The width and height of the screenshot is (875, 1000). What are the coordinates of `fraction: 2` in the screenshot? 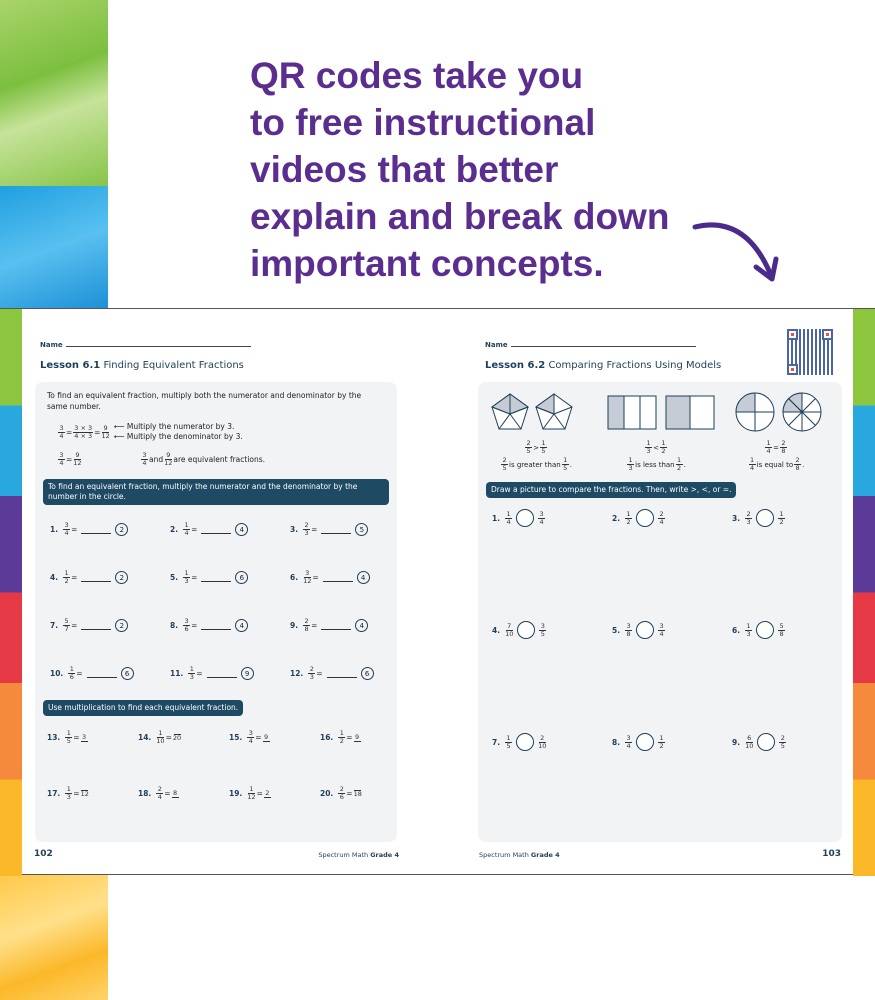 It's located at (267, 793).